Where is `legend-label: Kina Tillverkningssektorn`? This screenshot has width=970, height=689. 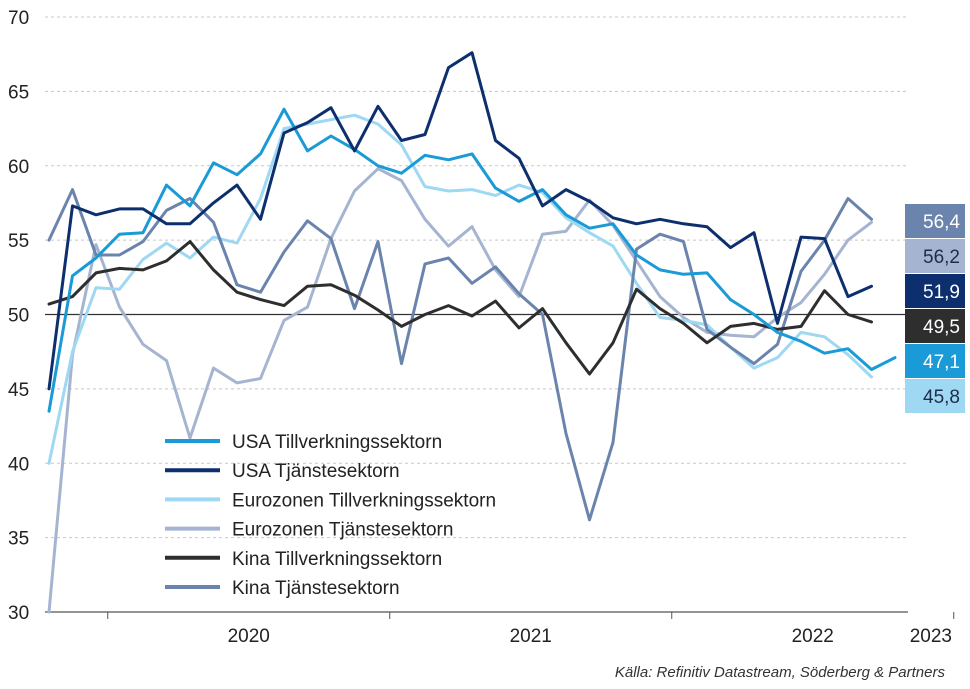
legend-label: Kina Tillverkningssektorn is located at coordinates (337, 559).